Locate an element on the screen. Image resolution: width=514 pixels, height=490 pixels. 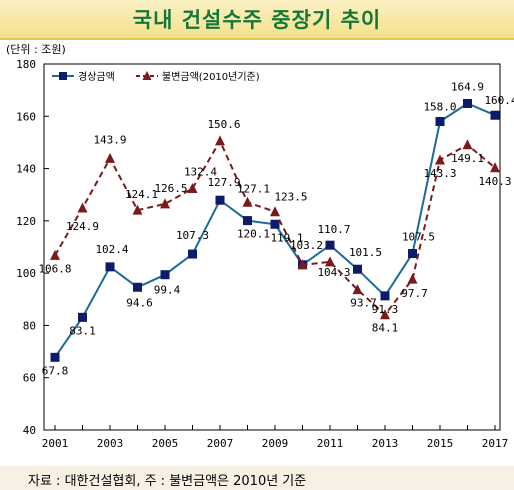
data-label: 104.3 is located at coordinates (333, 272).